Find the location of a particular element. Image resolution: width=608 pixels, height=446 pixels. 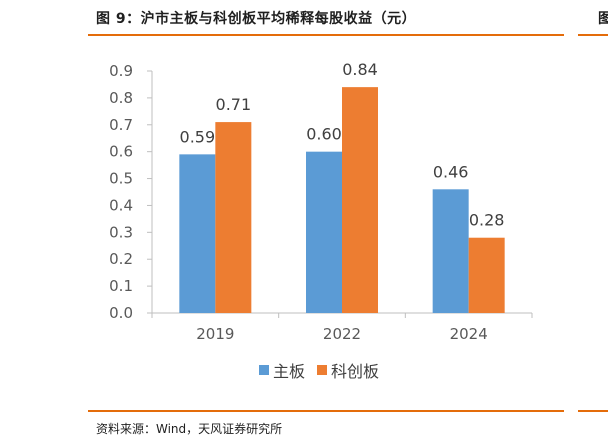

bar-star-market-2019 is located at coordinates (233, 217).